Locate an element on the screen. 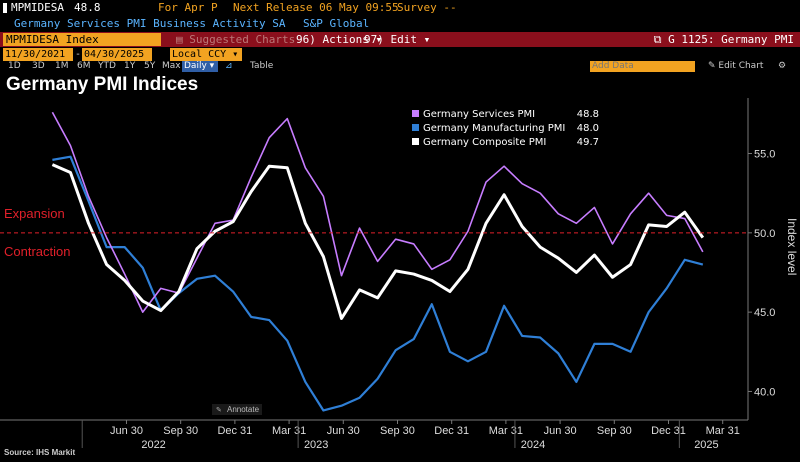 The image size is (800, 462). ticker-value: 48.8 is located at coordinates (87, 7).